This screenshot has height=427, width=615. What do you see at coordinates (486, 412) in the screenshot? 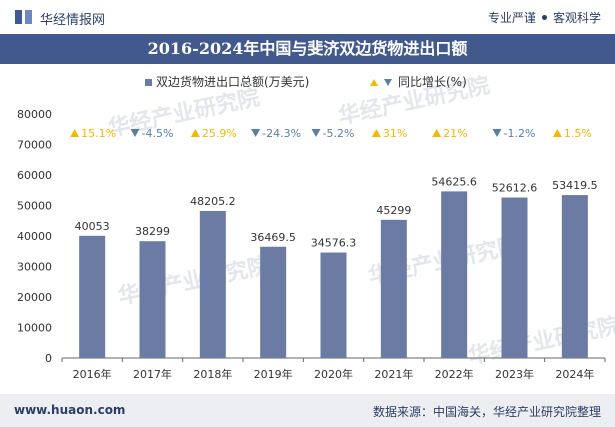
I see `data-source: 数据来源：中国海关，华经产业研究院整理` at bounding box center [486, 412].